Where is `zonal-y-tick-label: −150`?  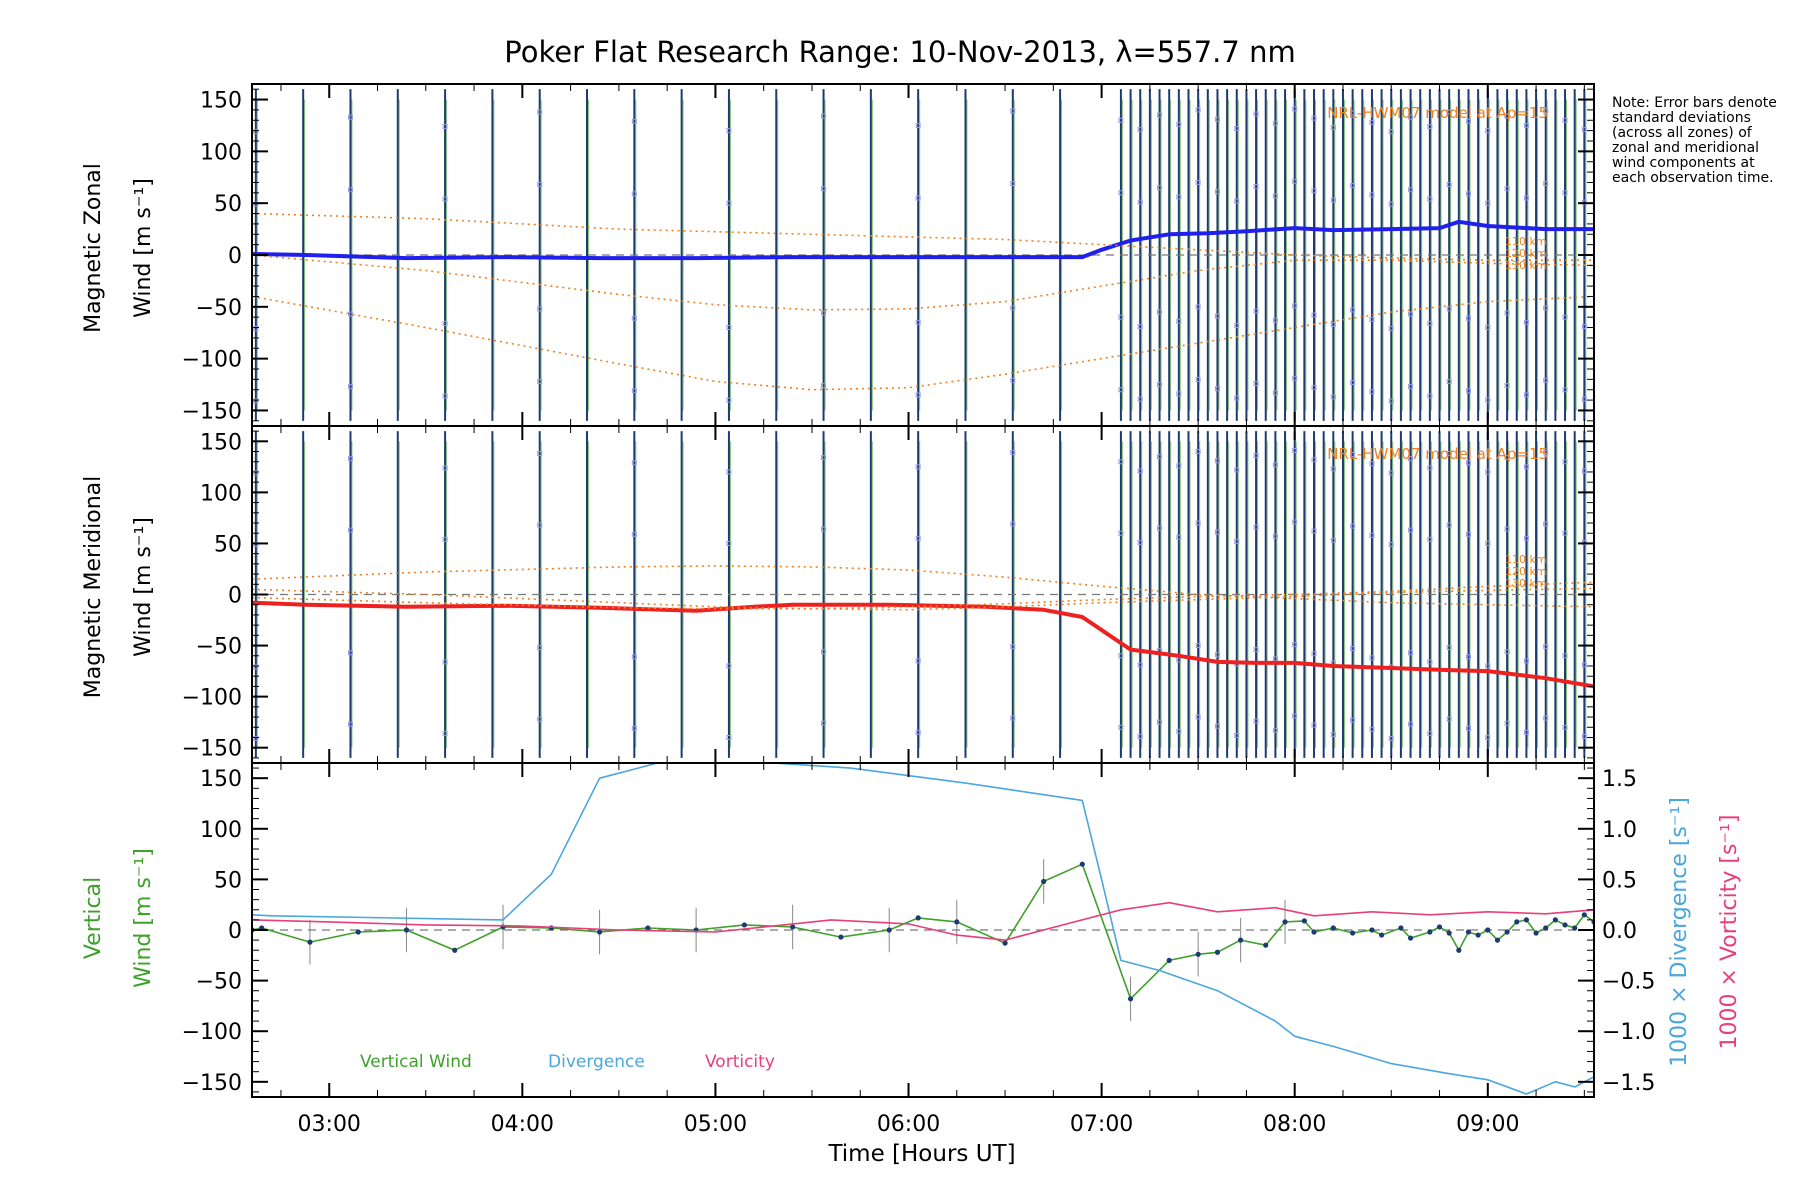
zonal-y-tick-label: −150 is located at coordinates (212, 411).